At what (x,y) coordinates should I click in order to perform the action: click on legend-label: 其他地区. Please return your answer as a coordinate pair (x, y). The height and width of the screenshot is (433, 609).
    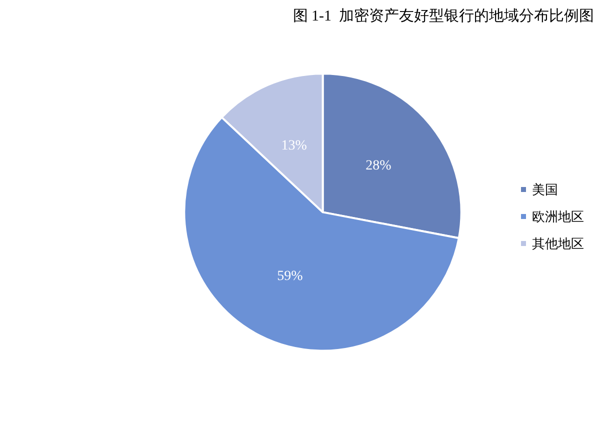
    Looking at the image, I should click on (558, 243).